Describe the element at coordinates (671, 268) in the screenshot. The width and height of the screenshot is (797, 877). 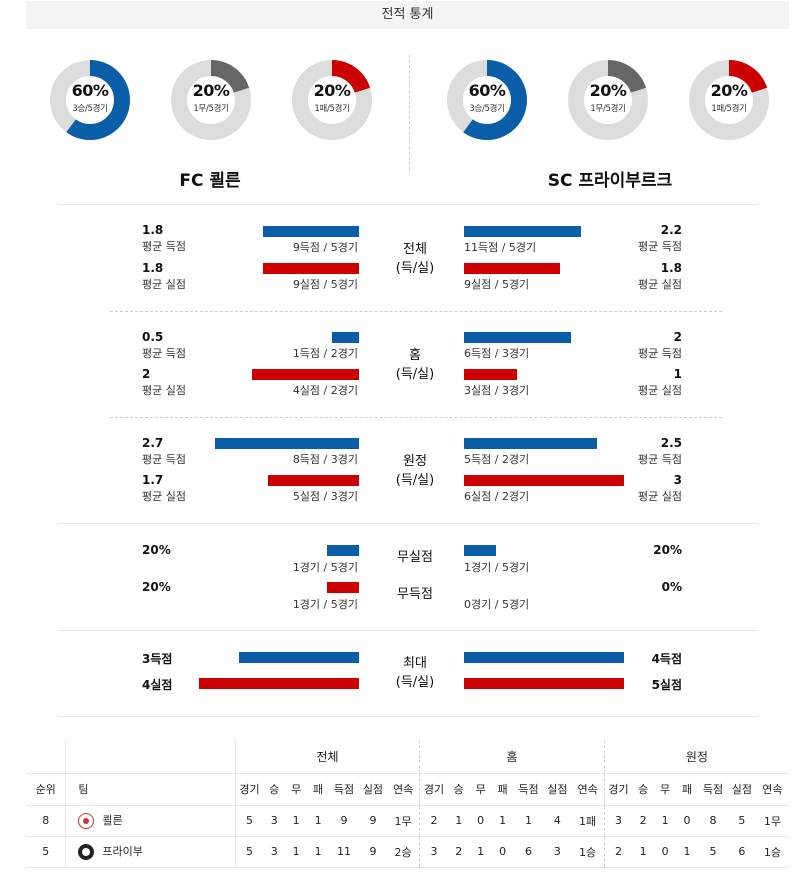
I see `away-avg-conceded: 1.8` at that location.